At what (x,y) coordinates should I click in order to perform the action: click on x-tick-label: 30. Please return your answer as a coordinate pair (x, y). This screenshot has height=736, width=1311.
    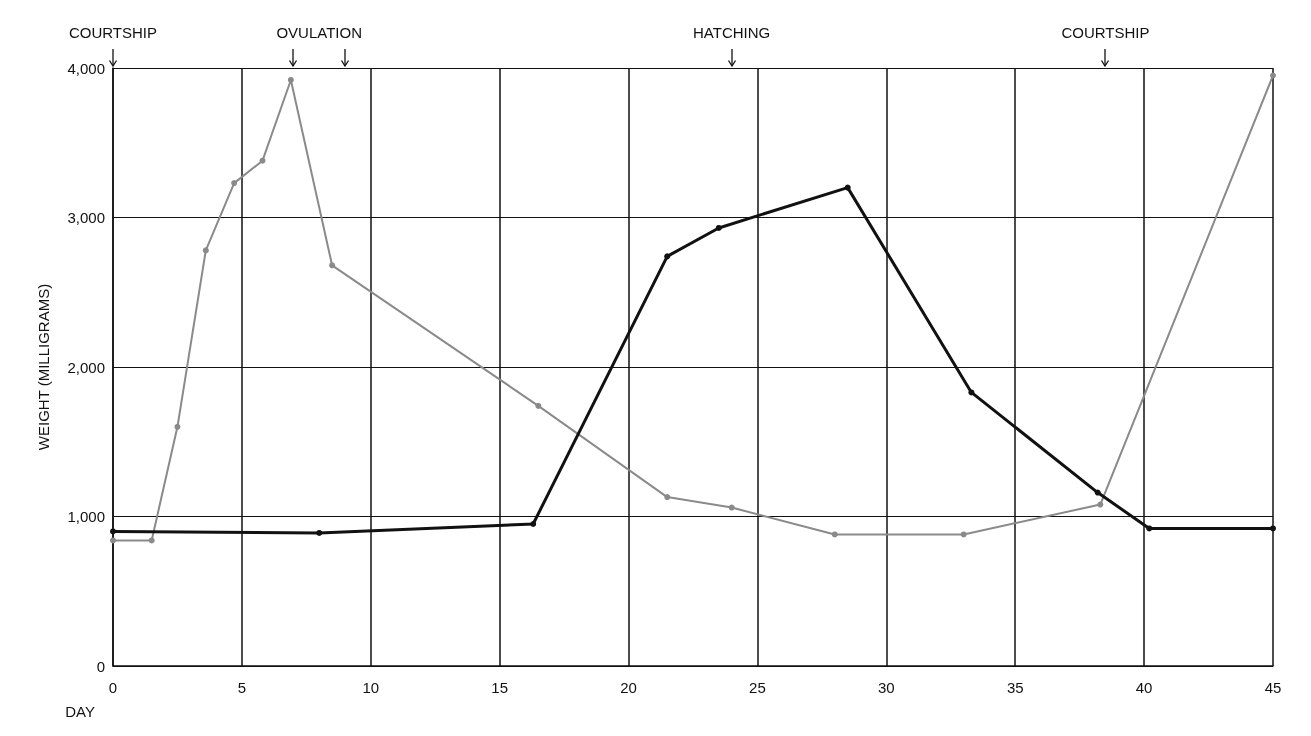
    Looking at the image, I should click on (886, 687).